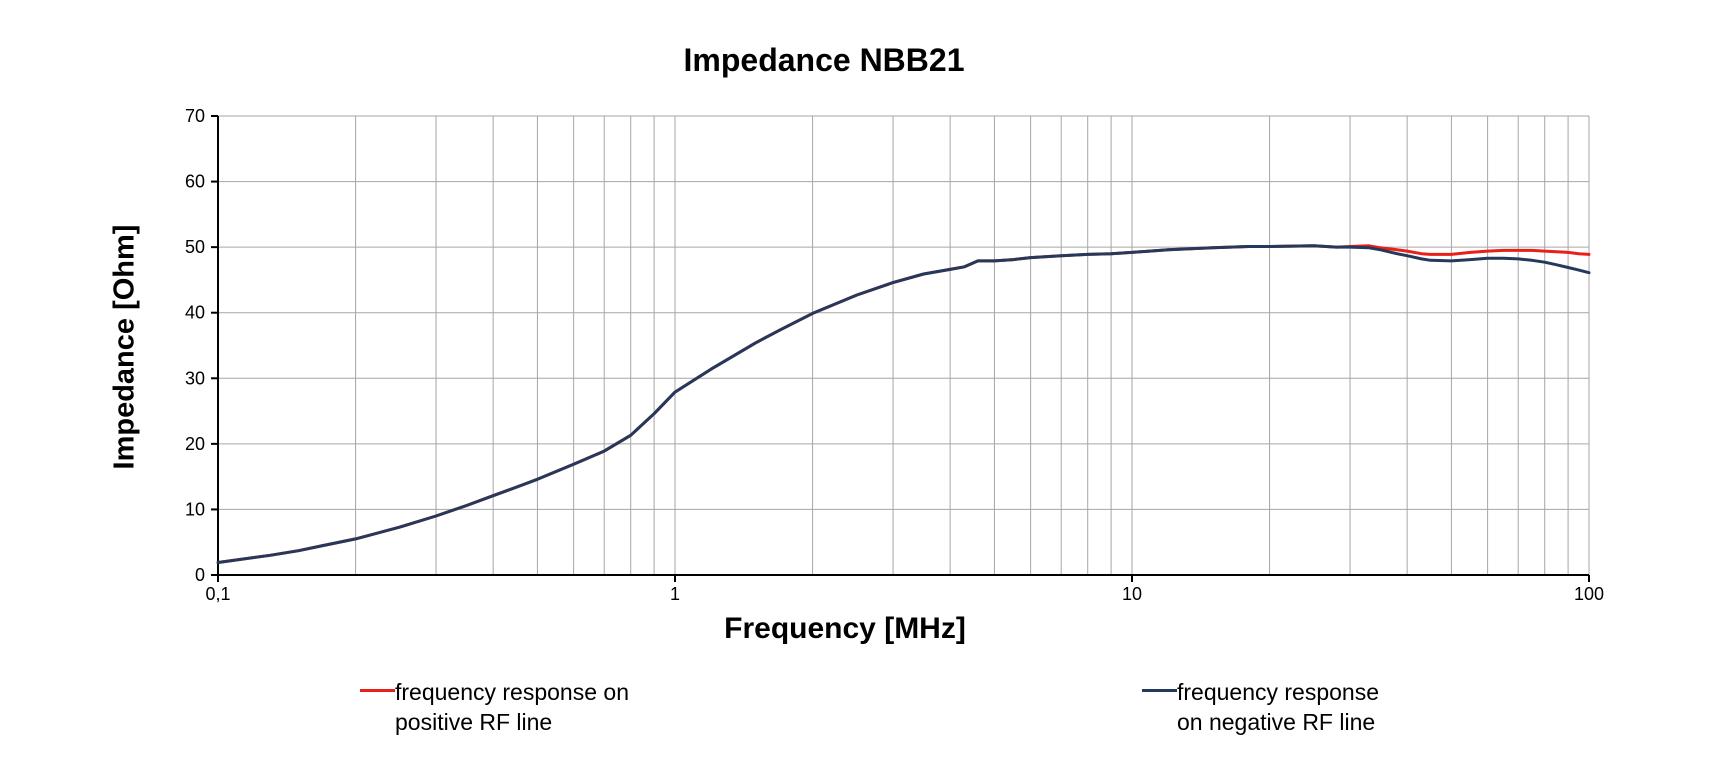 Image resolution: width=1713 pixels, height=768 pixels. What do you see at coordinates (1159, 690) in the screenshot?
I see `navy-line-legend-marker-icon` at bounding box center [1159, 690].